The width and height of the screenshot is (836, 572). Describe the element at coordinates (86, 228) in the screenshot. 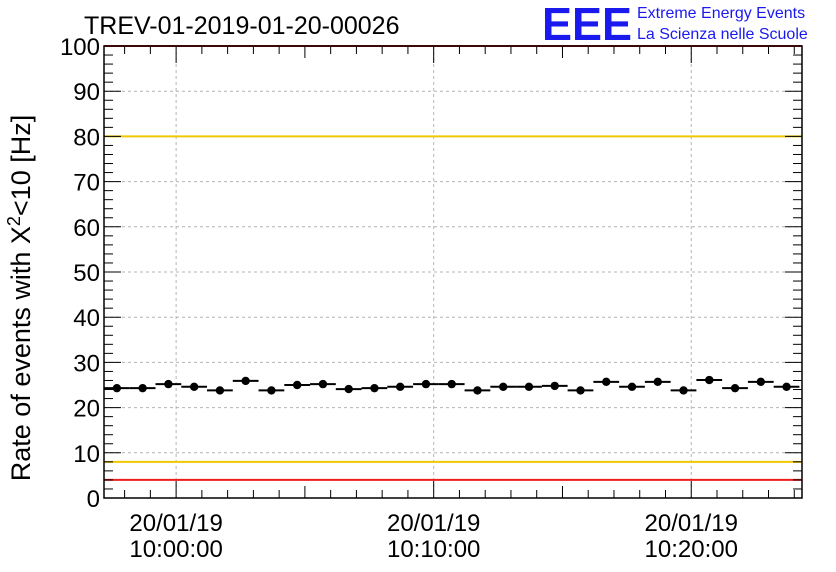

I see `y-tick-label: 60` at that location.